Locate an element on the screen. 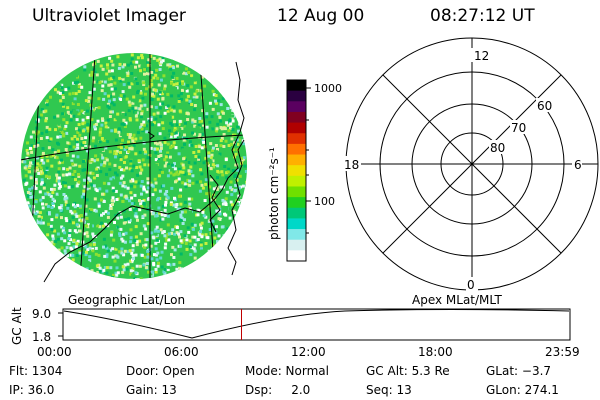  time-tick-1800: 18:00 is located at coordinates (435, 352).